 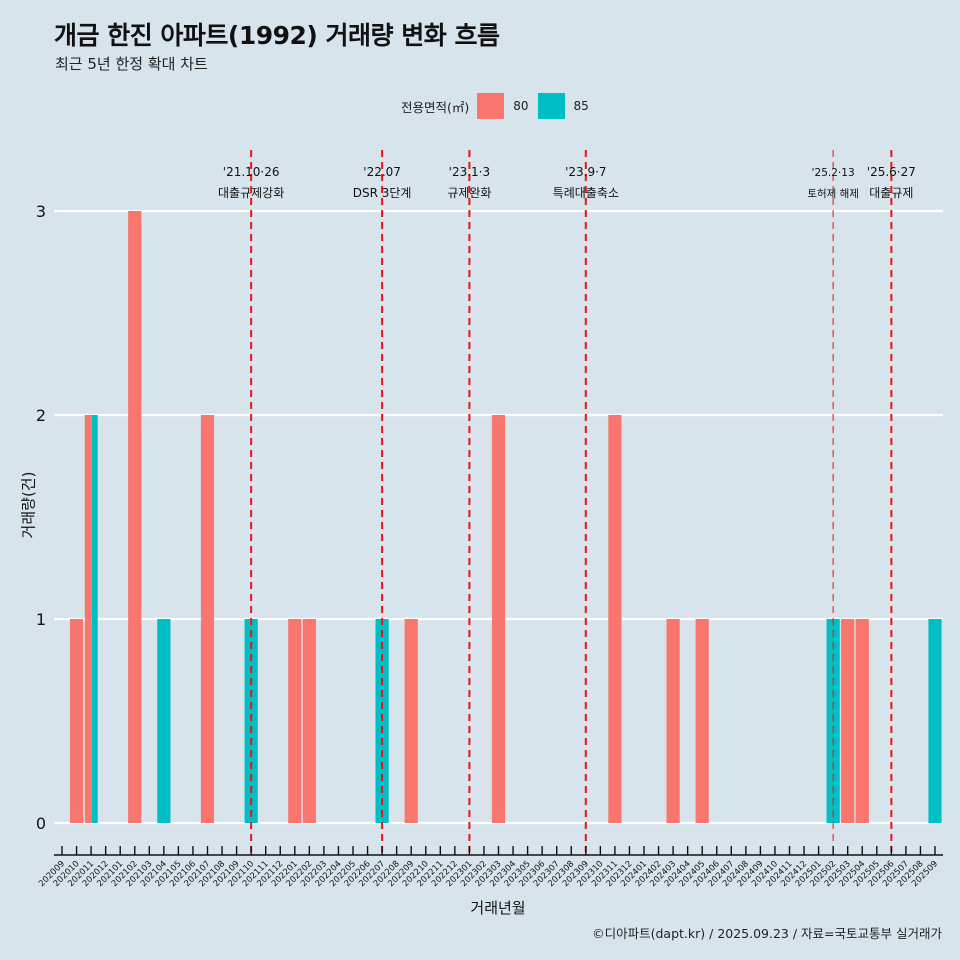 I want to click on legend: 전용면적(㎡) 80 85, so click(x=499, y=106).